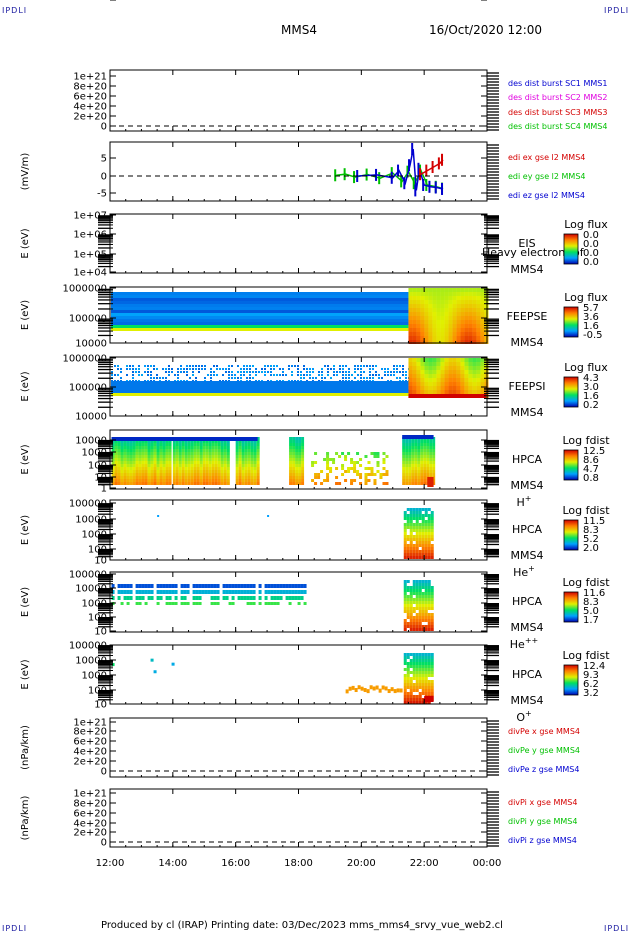 This screenshot has height=934, width=630. I want to click on y-tick-label: 1e+21, so click(90, 794).